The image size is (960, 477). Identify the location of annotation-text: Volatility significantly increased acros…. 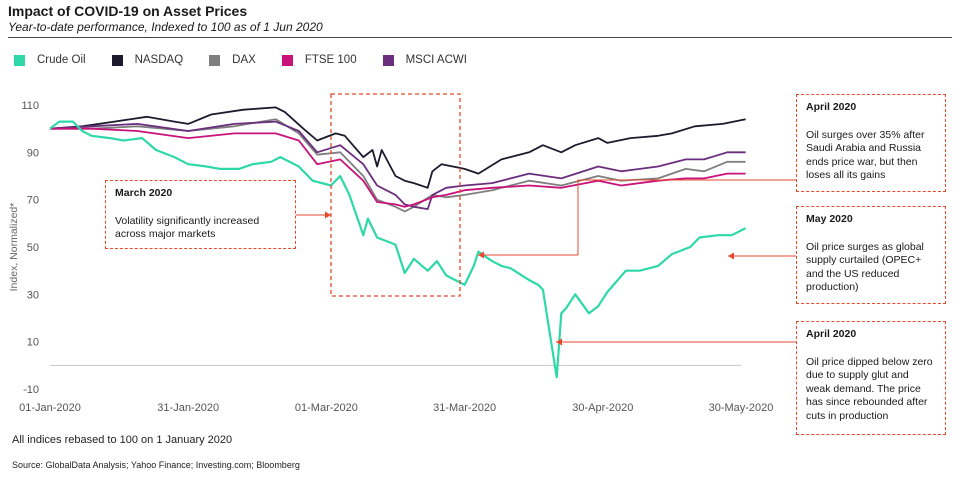
(187, 227).